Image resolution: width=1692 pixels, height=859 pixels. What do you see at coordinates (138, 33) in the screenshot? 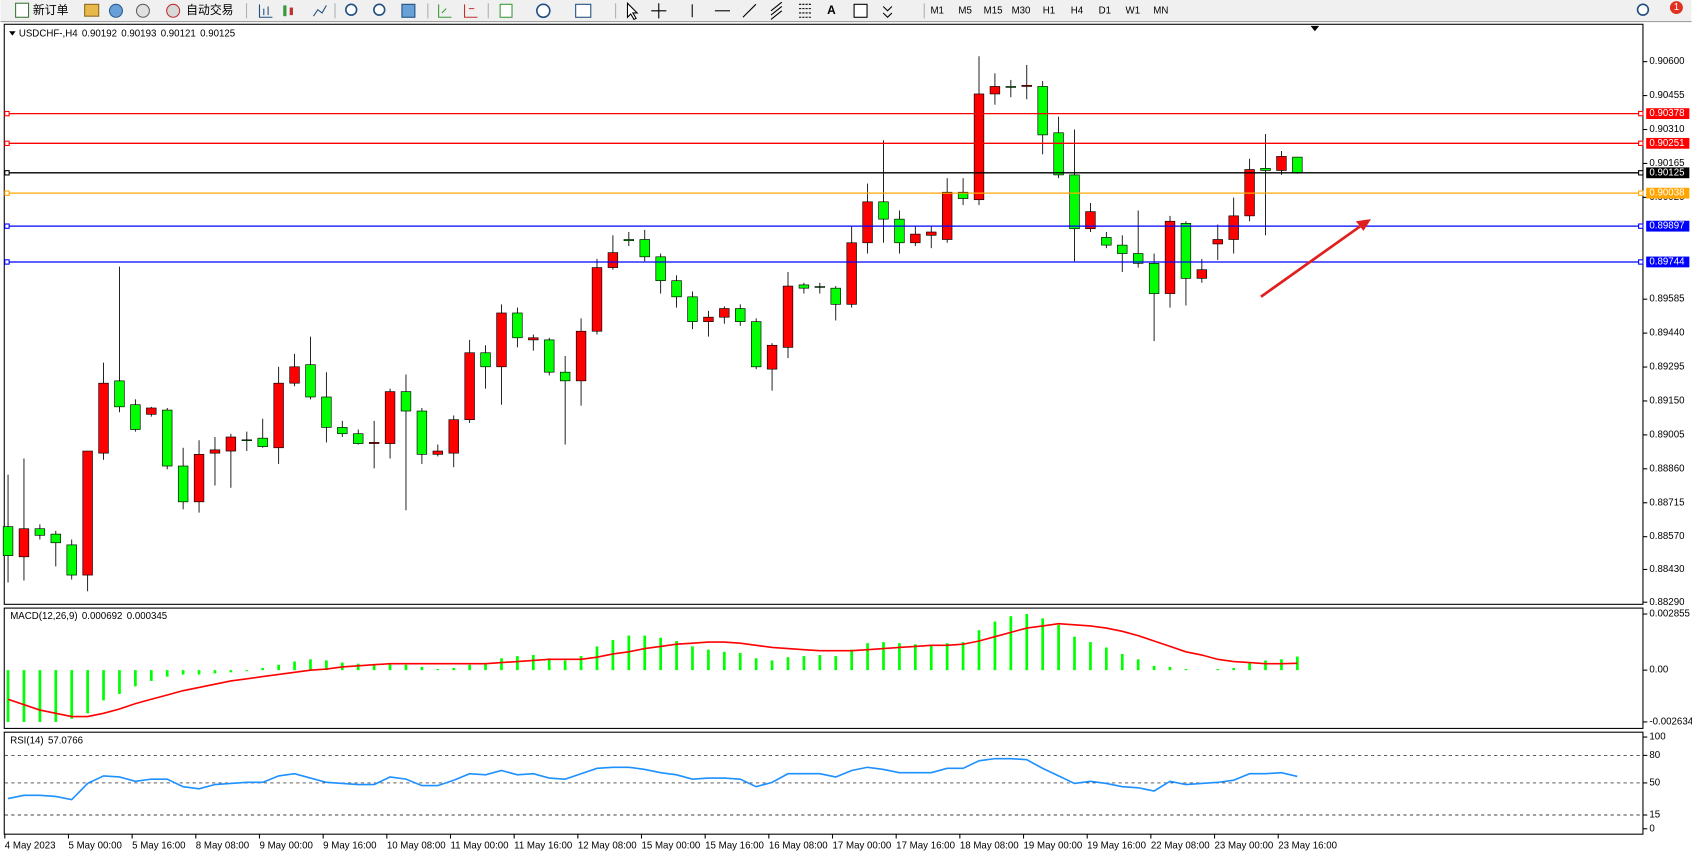
I see `header-value: 0.90193` at bounding box center [138, 33].